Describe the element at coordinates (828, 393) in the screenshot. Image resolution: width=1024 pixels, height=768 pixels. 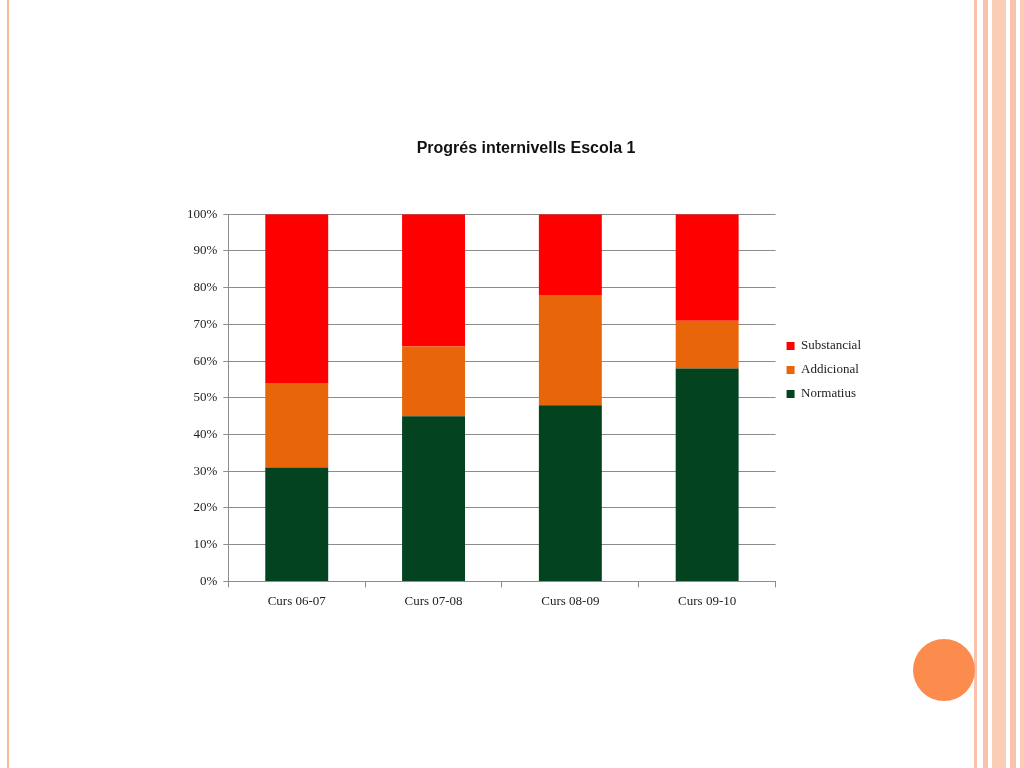
I see `legend-label: Normatius` at that location.